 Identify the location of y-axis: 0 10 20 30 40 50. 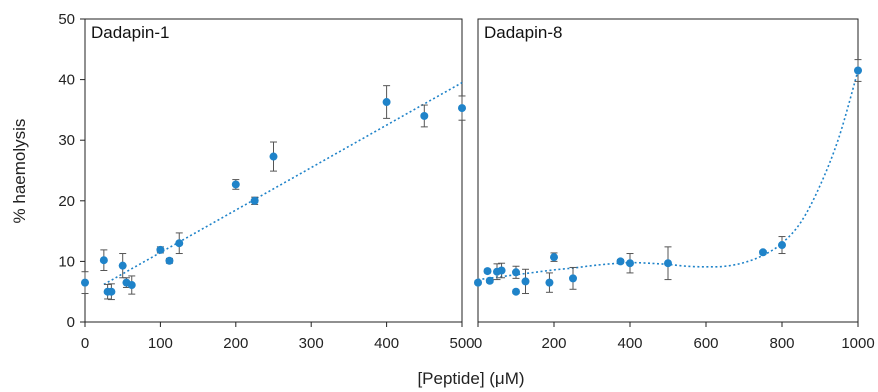
(71, 171).